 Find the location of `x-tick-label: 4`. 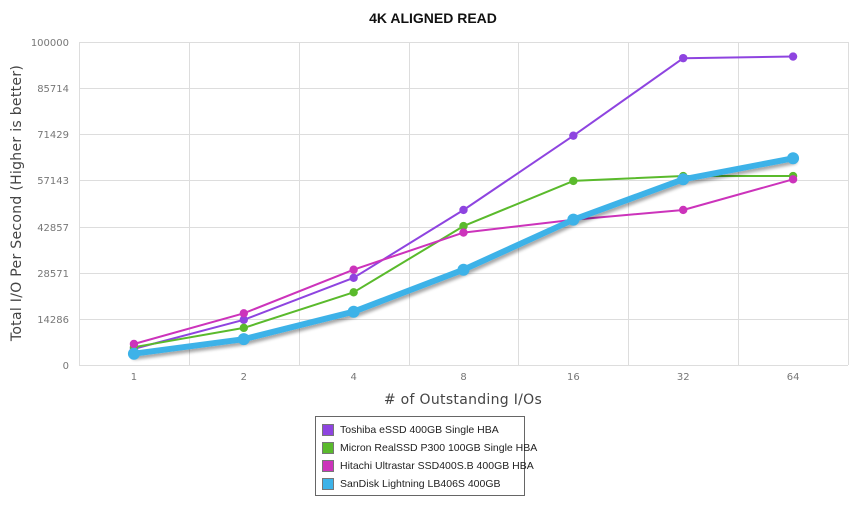

x-tick-label: 4 is located at coordinates (353, 377).